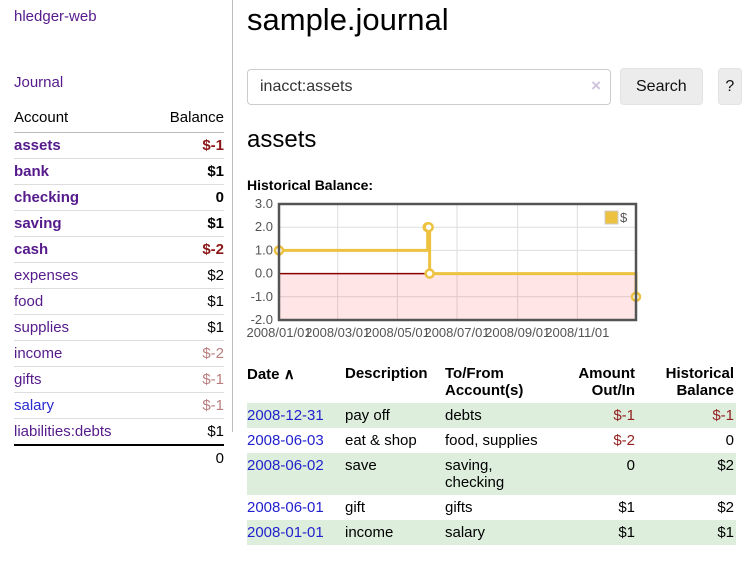 This screenshot has width=742, height=582. Describe the element at coordinates (186, 353) in the screenshot. I see `account-balance: $-2` at that location.